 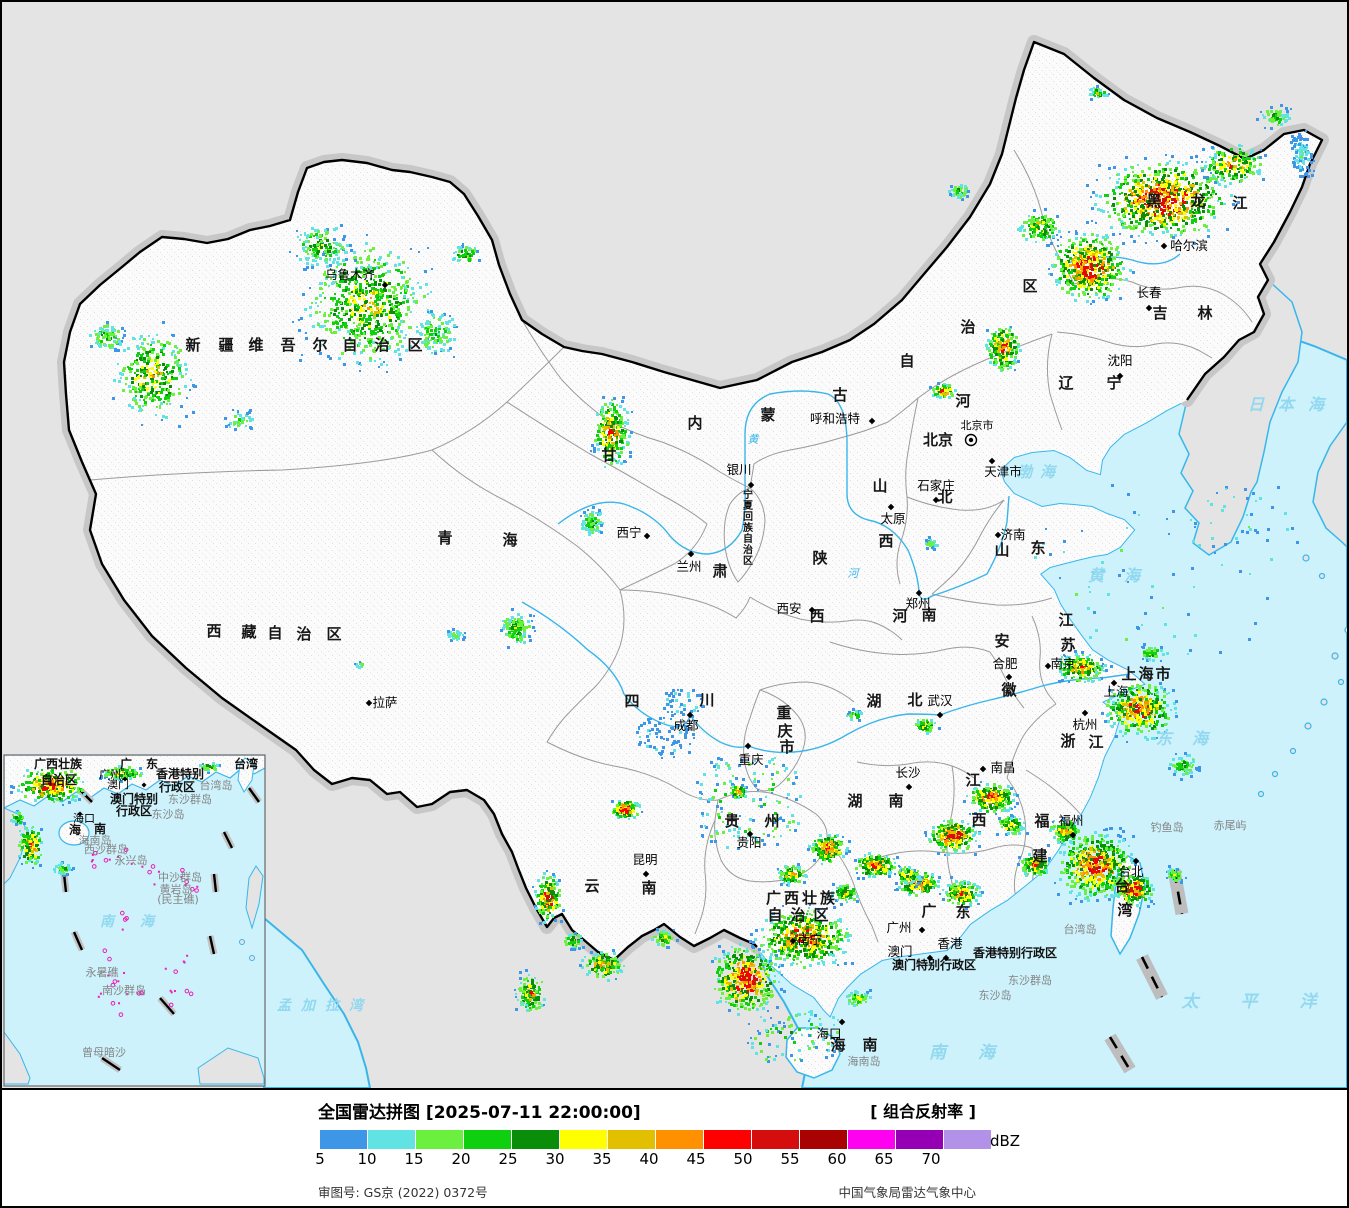 What do you see at coordinates (940, 700) in the screenshot?
I see `city-label: 武汉` at bounding box center [940, 700].